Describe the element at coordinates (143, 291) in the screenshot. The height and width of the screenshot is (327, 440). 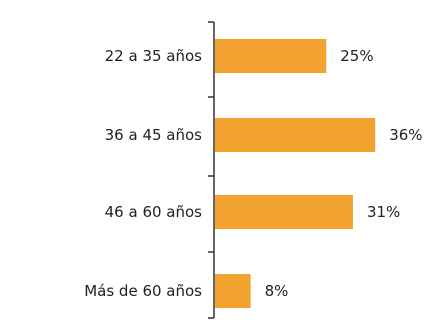
I see `category-label: Más de 60 años` at that location.